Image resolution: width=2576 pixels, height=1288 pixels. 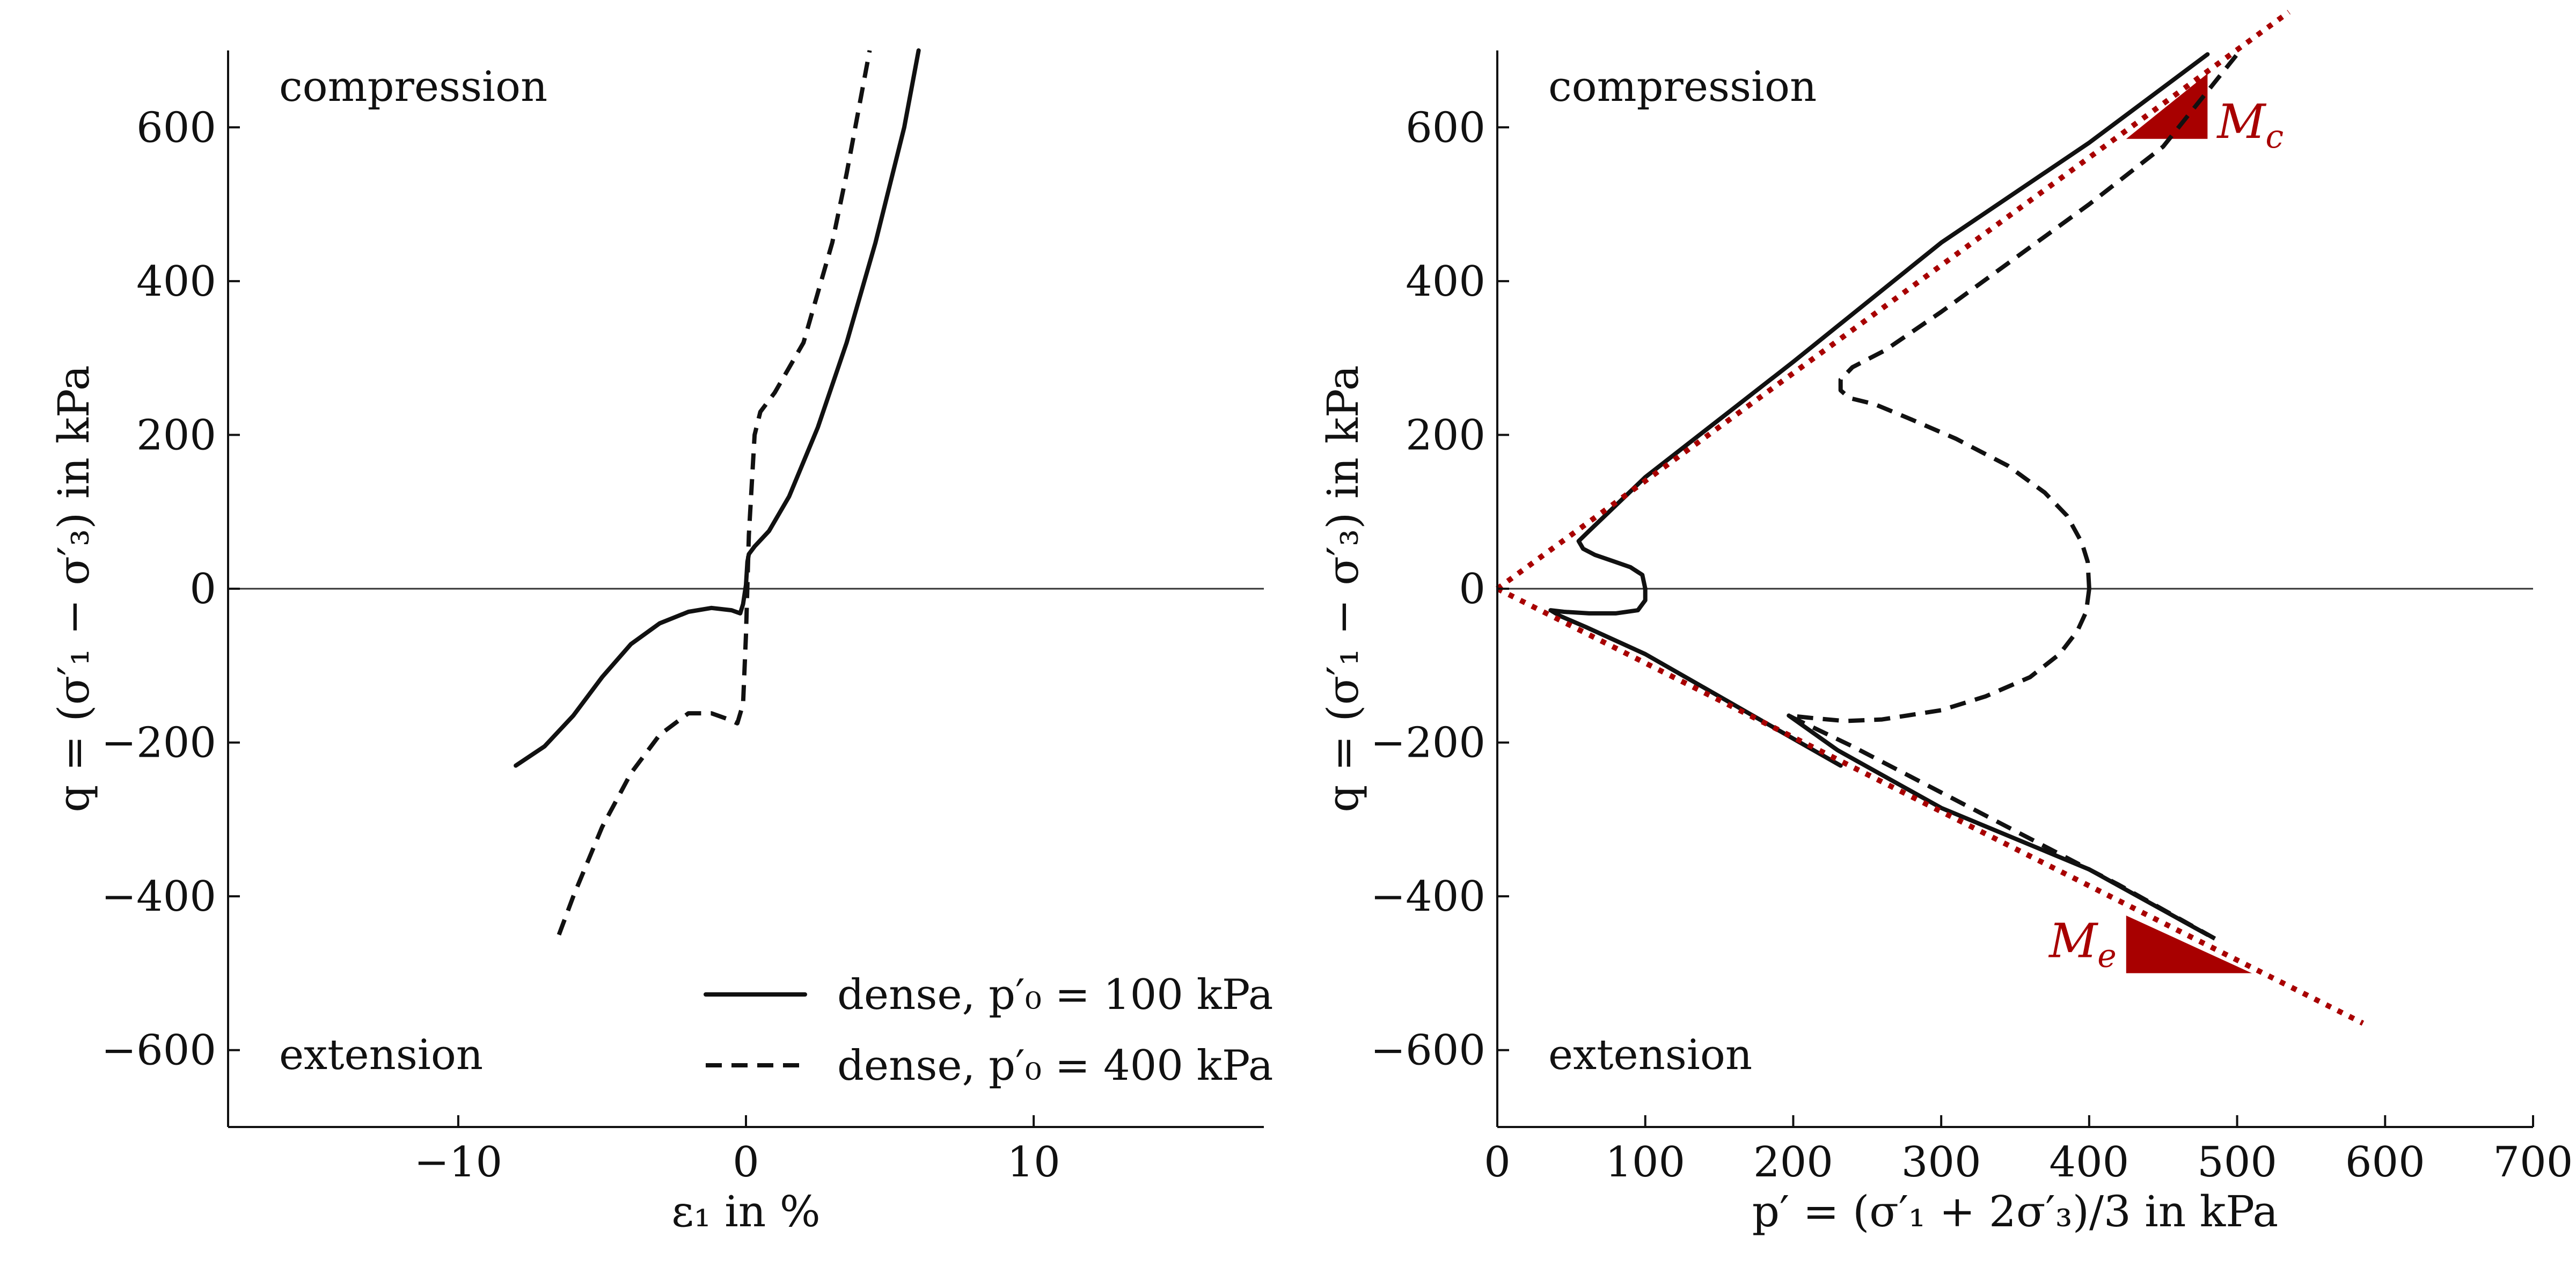 What do you see at coordinates (1055, 1066) in the screenshot?
I see `legend-label-400kpa: dense, p′₀ = 400 kPa` at bounding box center [1055, 1066].